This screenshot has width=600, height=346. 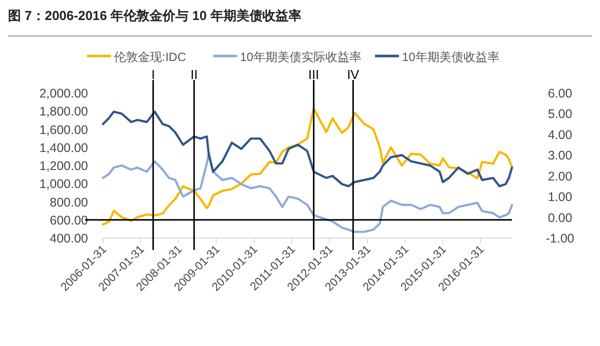 What do you see at coordinates (560, 155) in the screenshot?
I see `y2-tick-label: 3.00` at bounding box center [560, 155].